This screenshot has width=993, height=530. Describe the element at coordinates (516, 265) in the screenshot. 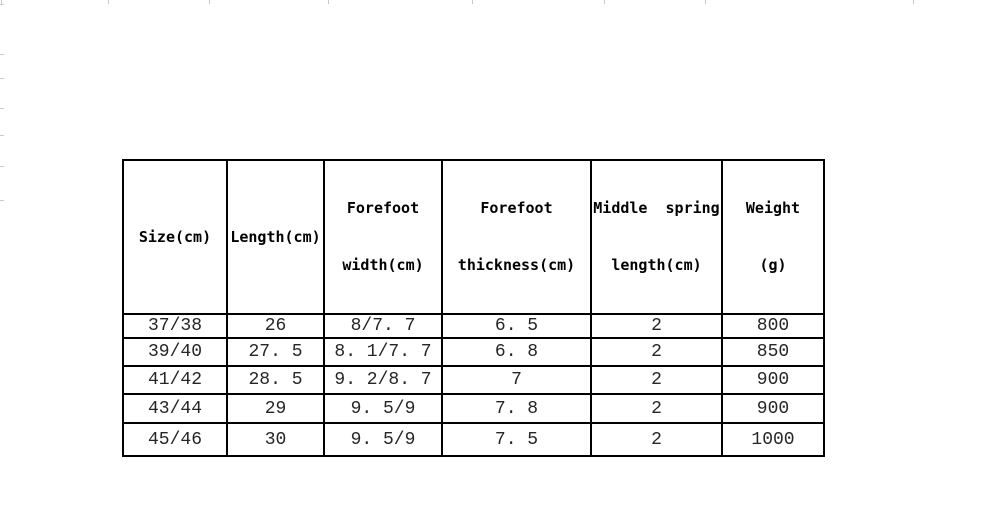

I see `header-forefoot-thickness-line2: thickness(cm)` at that location.